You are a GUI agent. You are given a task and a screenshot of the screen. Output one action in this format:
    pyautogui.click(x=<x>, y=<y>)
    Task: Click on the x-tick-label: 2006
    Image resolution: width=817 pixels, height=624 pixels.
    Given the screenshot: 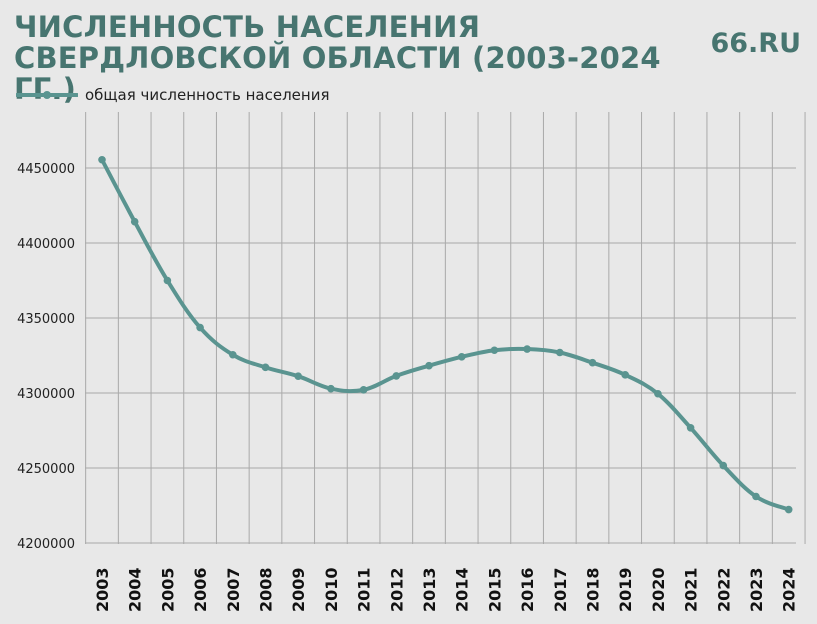 What is the action you would take?
    pyautogui.click(x=200, y=589)
    